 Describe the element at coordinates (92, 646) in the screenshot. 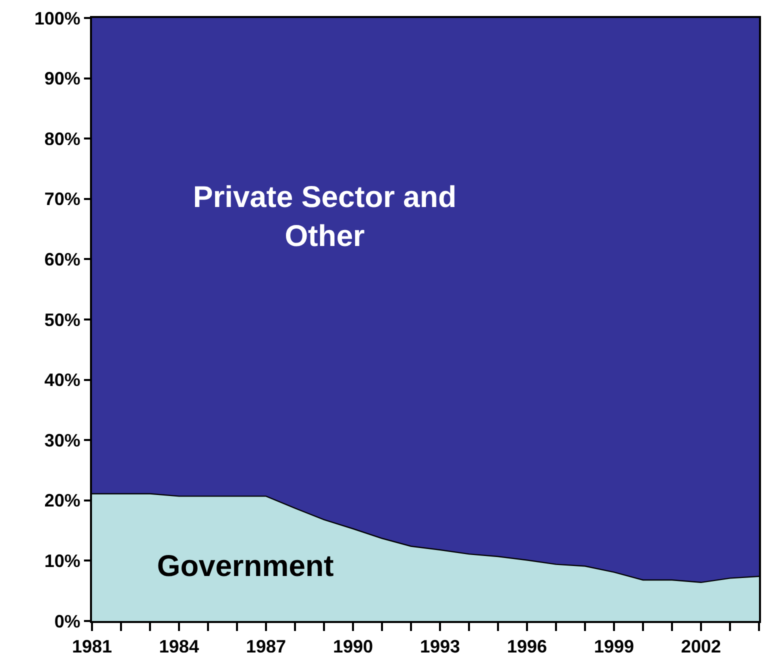

I see `x-tick-label: 1981` at that location.